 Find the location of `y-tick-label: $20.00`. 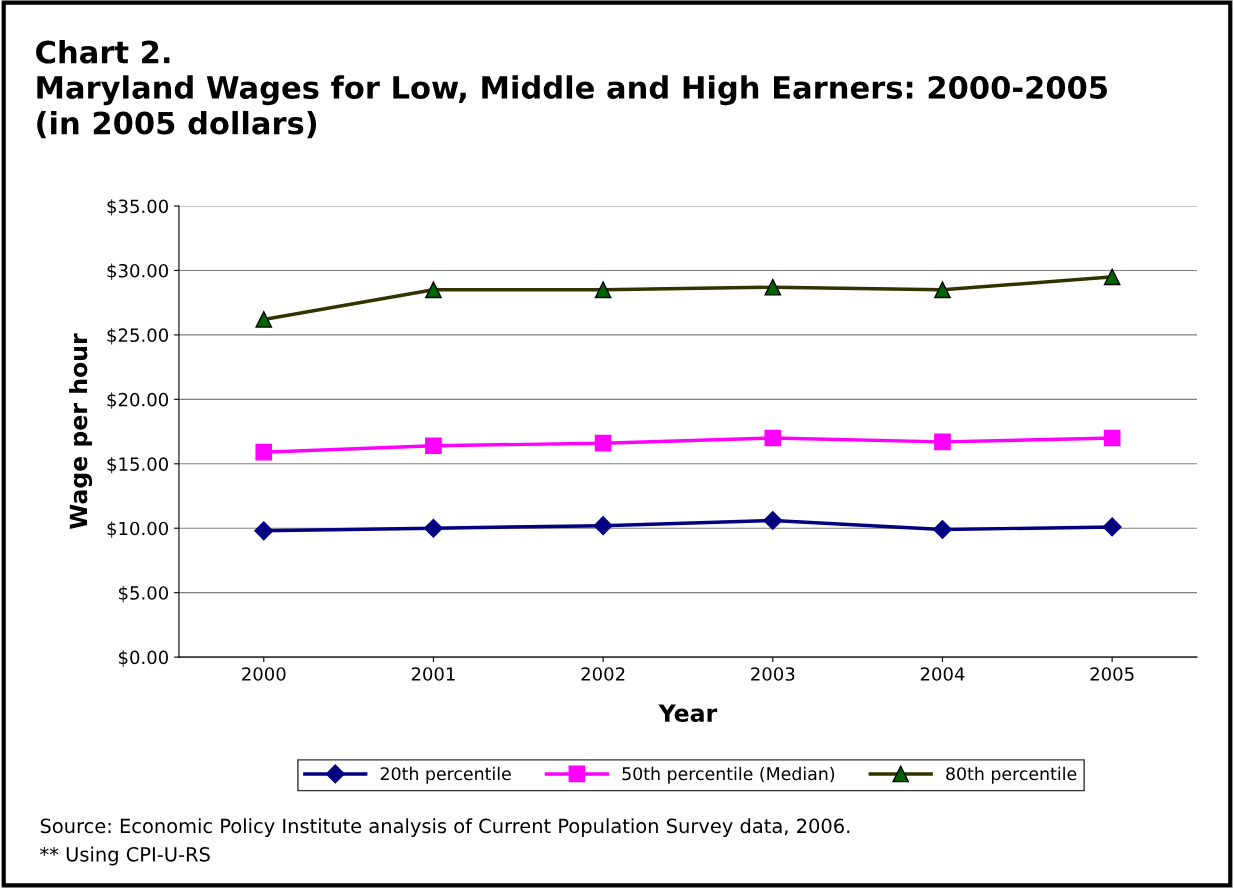

y-tick-label: $20.00 is located at coordinates (138, 400).